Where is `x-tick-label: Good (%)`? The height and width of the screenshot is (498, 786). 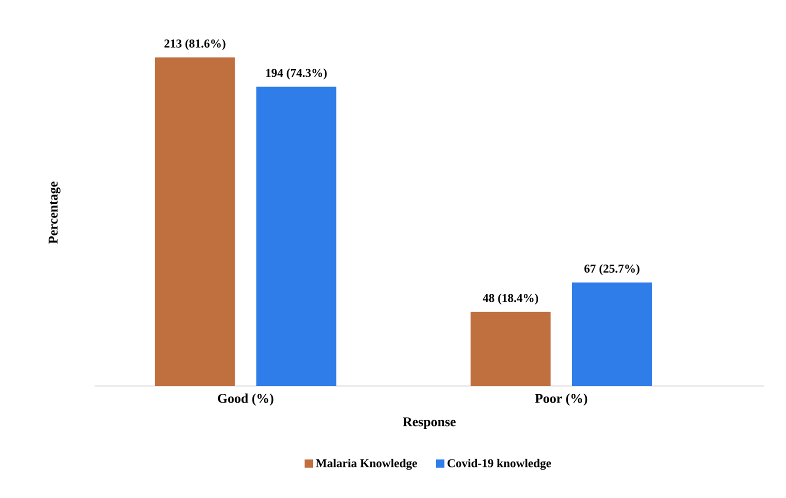 x-tick-label: Good (%) is located at coordinates (246, 400).